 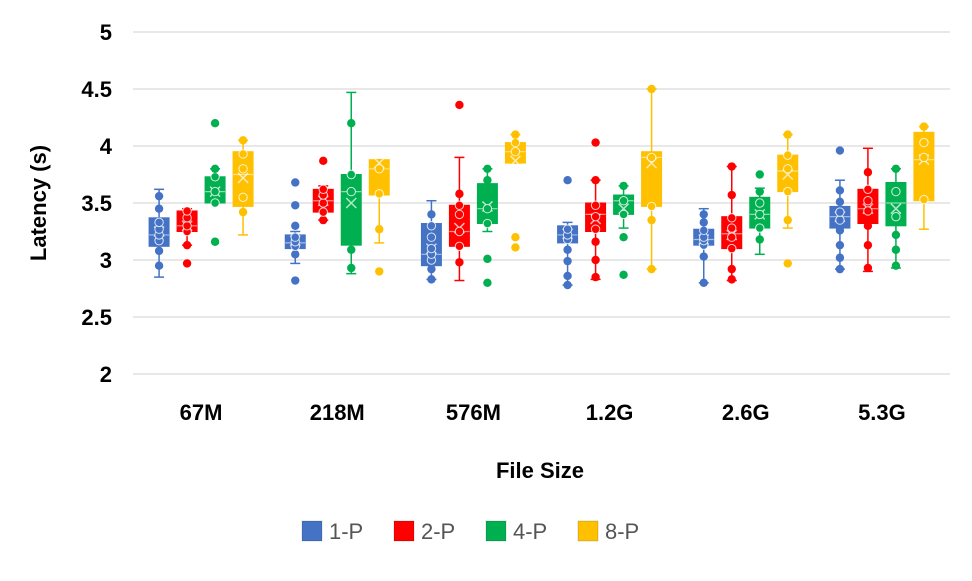 I want to click on x-tick-label: 5.3G, so click(x=882, y=412).